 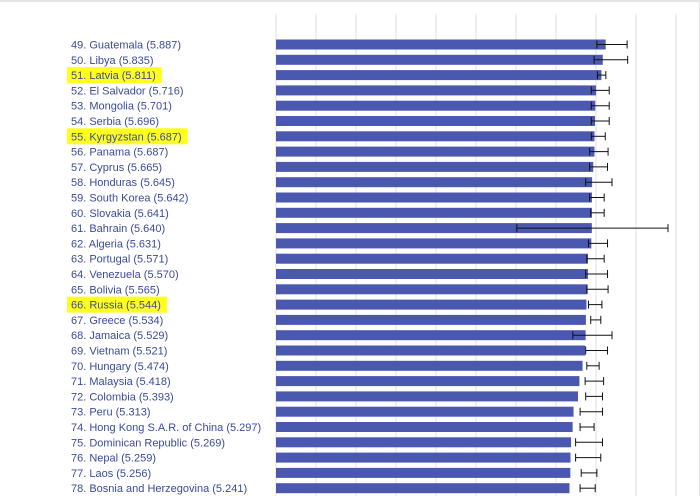 I want to click on row-label: 50. Libya (5.835), so click(x=112, y=61).